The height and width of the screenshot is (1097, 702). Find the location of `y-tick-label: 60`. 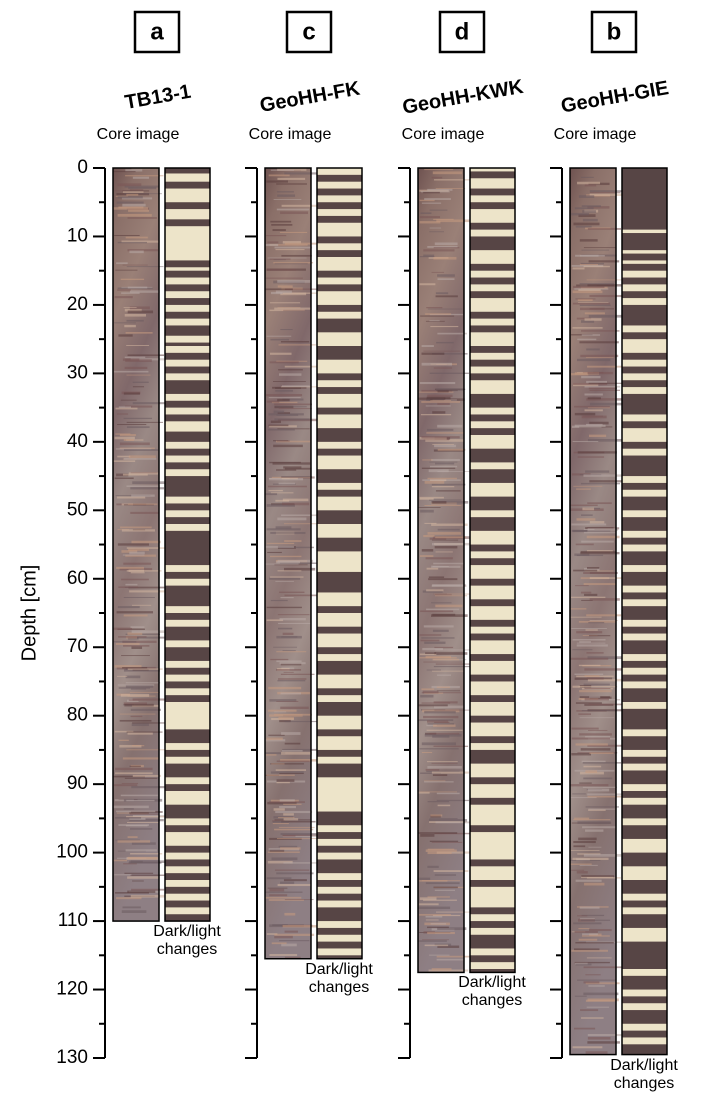

y-tick-label: 60 is located at coordinates (77, 578).